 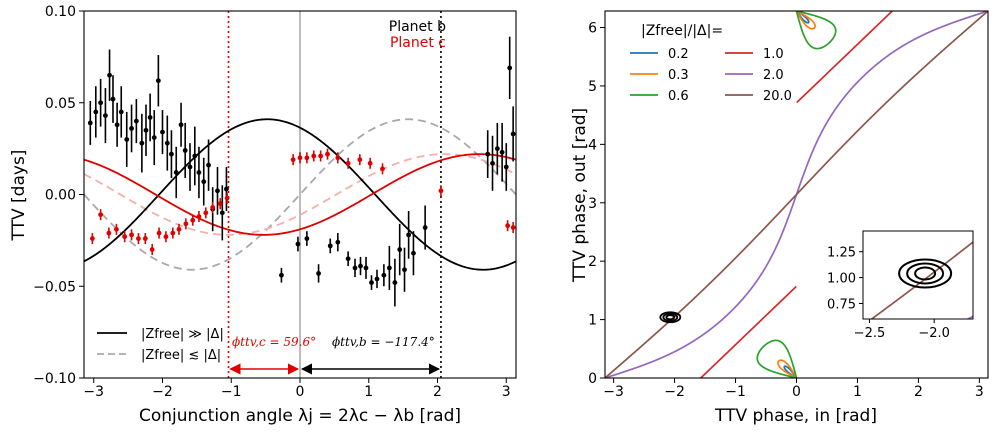 I want to click on planet-c-label: Planet c, so click(x=418, y=43).